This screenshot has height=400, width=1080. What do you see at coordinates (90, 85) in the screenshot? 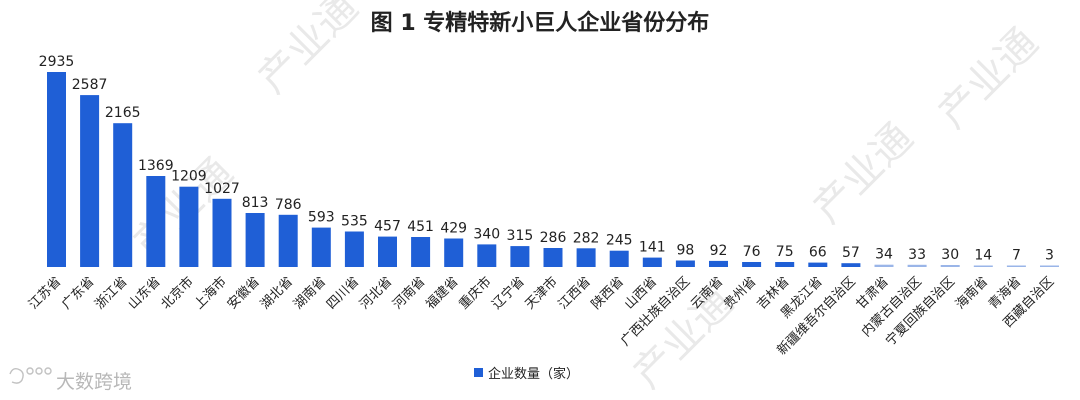
I see `data-label: 2587` at bounding box center [90, 85].